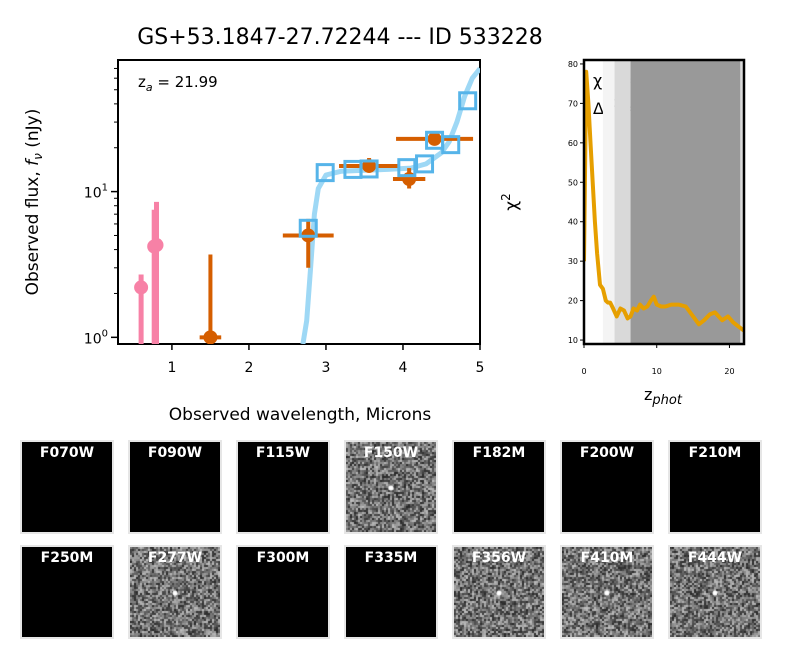  What do you see at coordinates (499, 453) in the screenshot?
I see `stamp-label: F182M` at bounding box center [499, 453].